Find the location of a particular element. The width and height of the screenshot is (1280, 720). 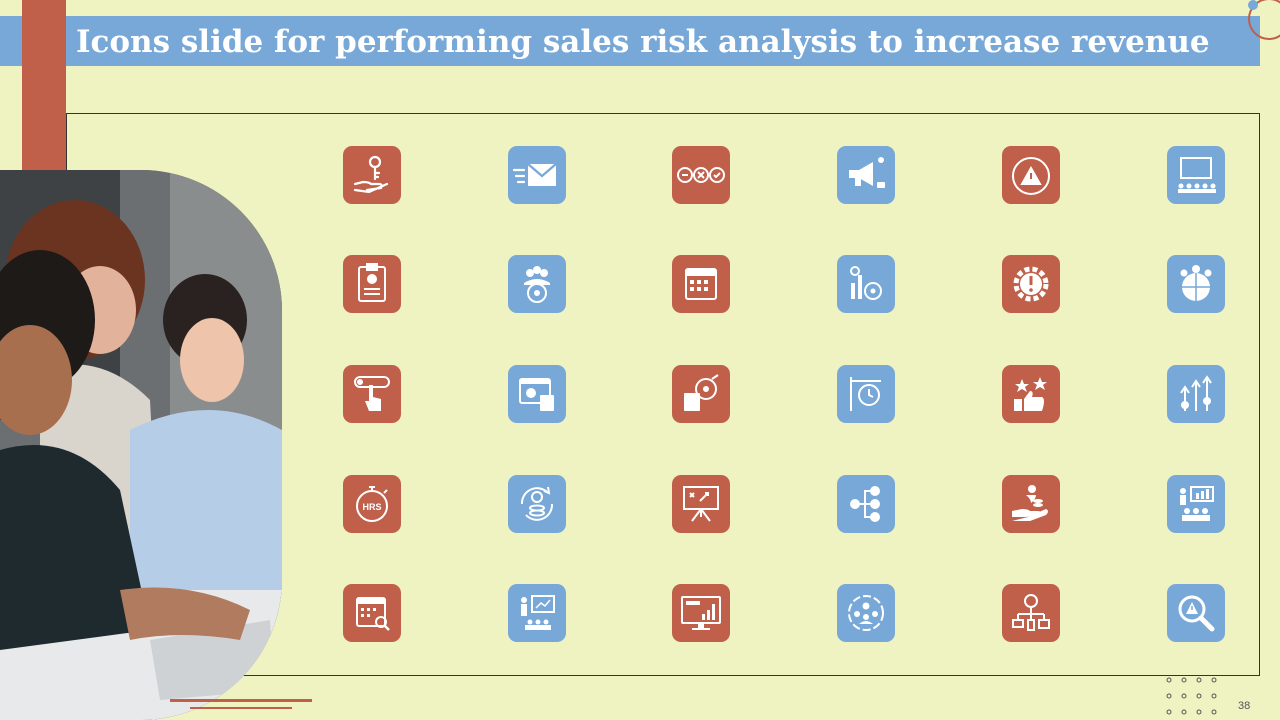

clipboard-info-icon is located at coordinates (372, 284).